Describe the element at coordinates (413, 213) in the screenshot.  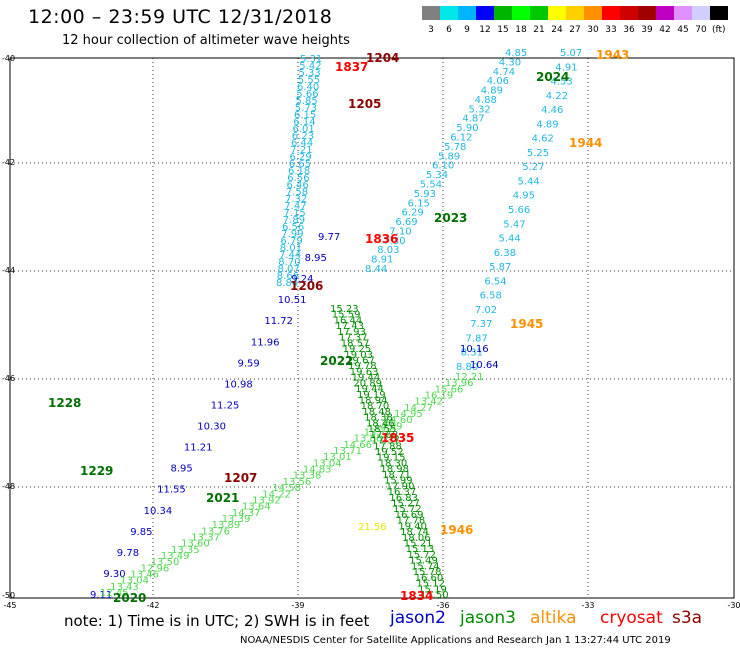
I see `wave-height-value: 6.29` at that location.